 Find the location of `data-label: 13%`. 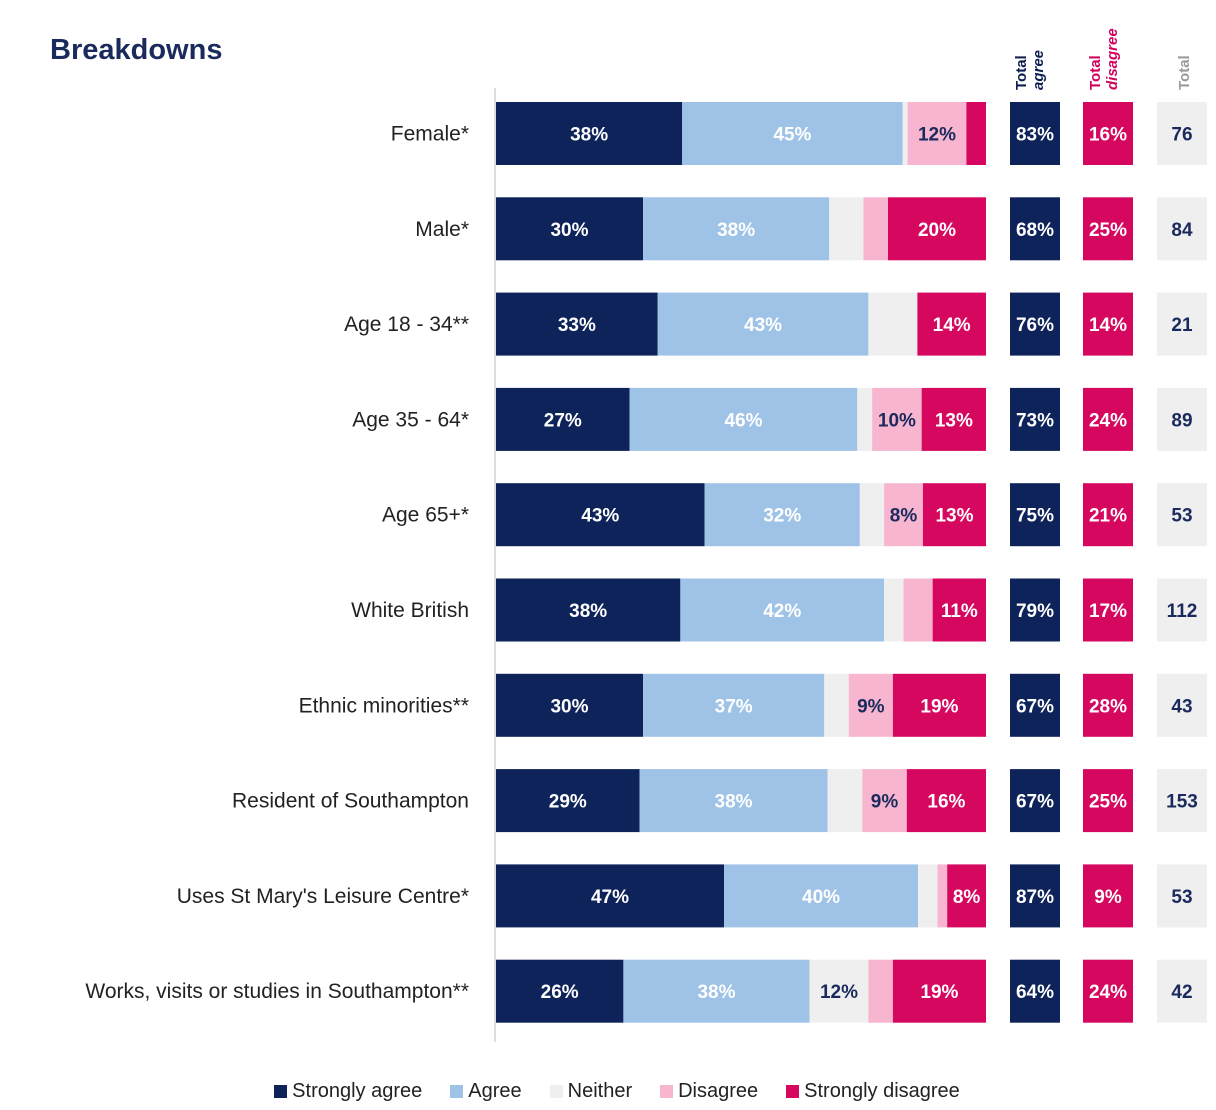

data-label: 13% is located at coordinates (954, 420).